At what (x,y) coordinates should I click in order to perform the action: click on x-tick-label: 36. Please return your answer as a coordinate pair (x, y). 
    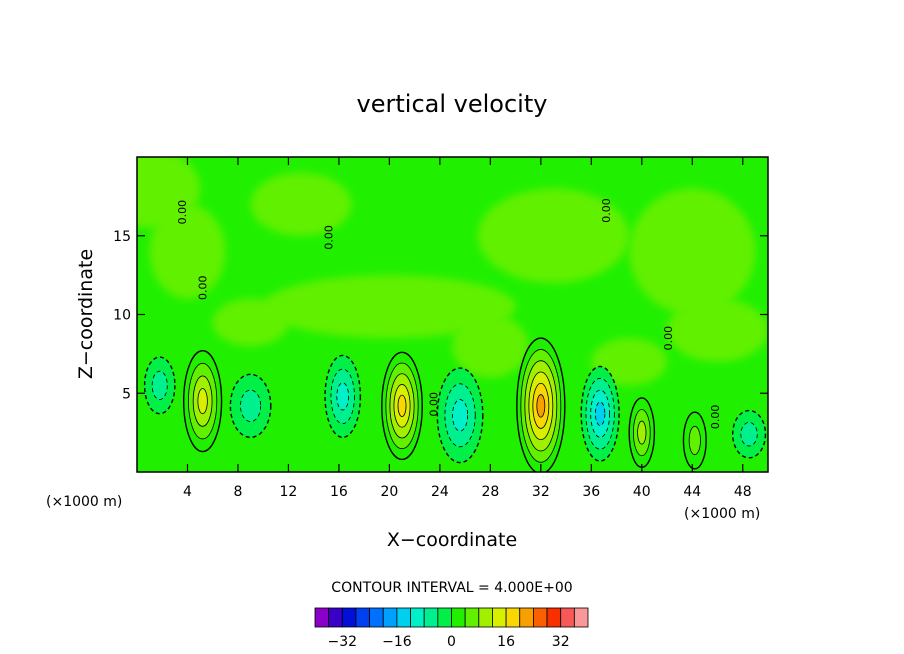
    Looking at the image, I should click on (591, 492).